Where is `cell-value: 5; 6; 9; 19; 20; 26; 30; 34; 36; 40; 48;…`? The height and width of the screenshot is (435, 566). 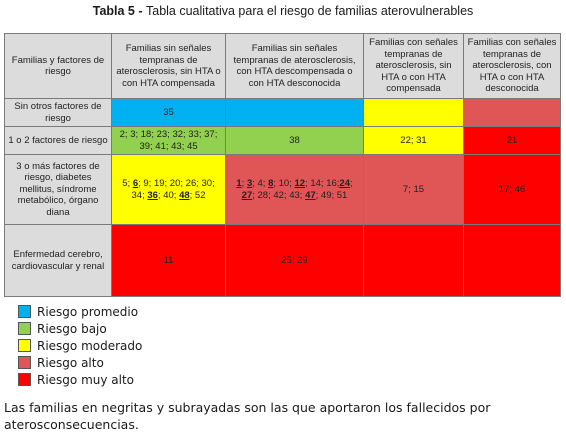
cell-value: 5; 6; 9; 19; 20; 26; 30; 34; 36; 40; 48;… is located at coordinates (168, 189).